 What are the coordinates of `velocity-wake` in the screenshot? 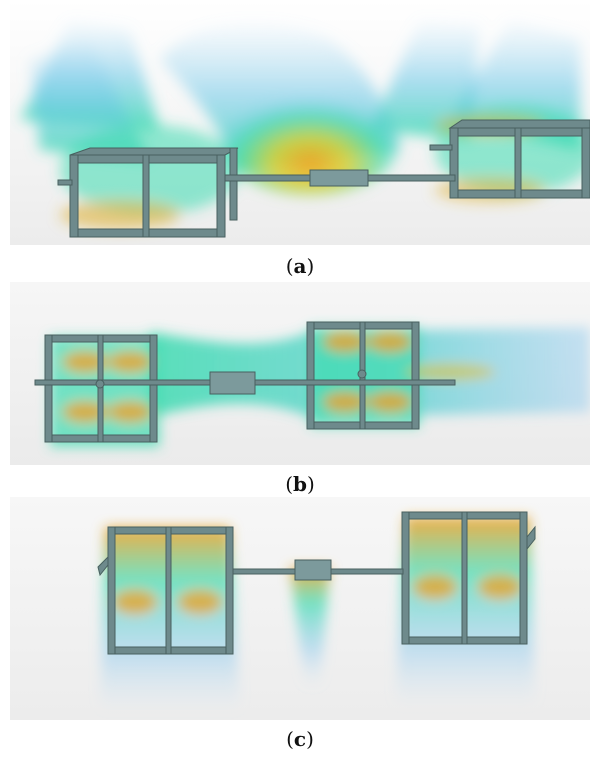 It's located at (320, 387).